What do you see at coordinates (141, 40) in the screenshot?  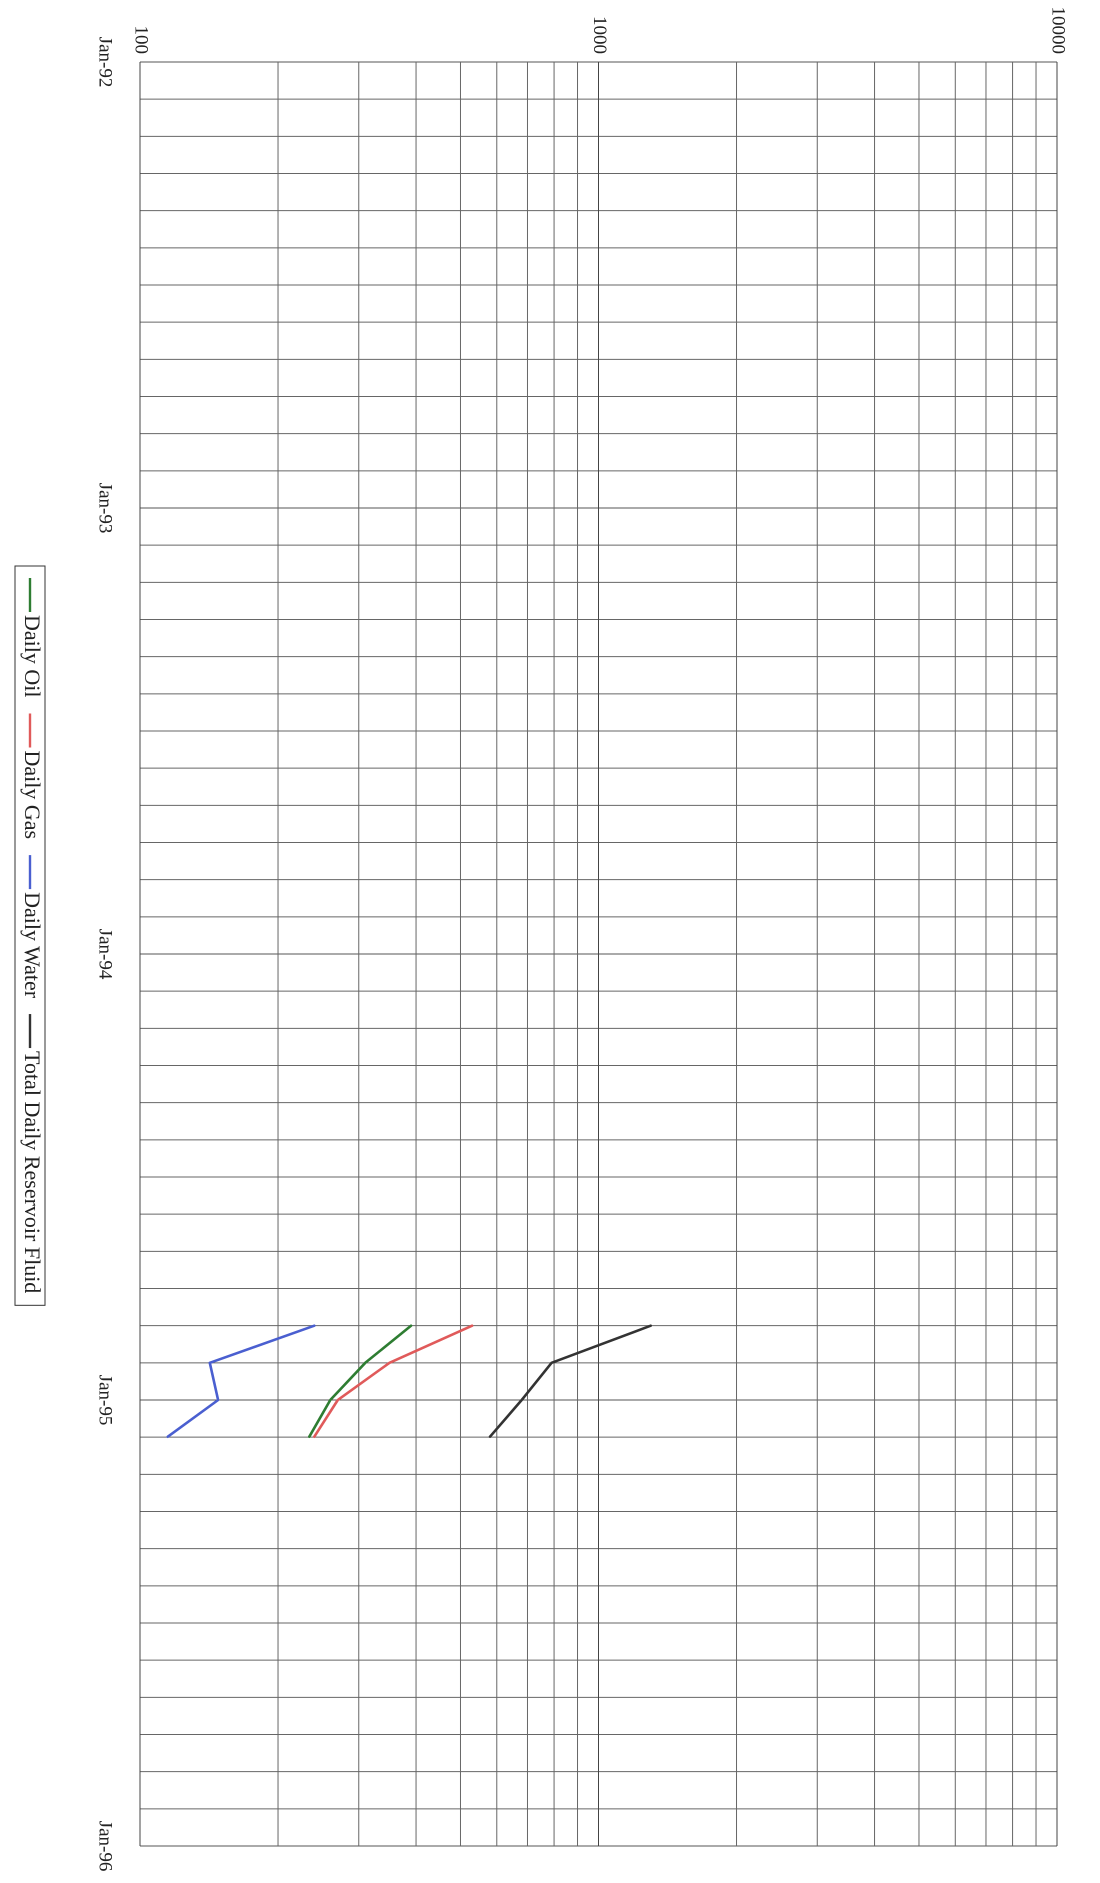 I see `value-tick-label: 100` at bounding box center [141, 40].